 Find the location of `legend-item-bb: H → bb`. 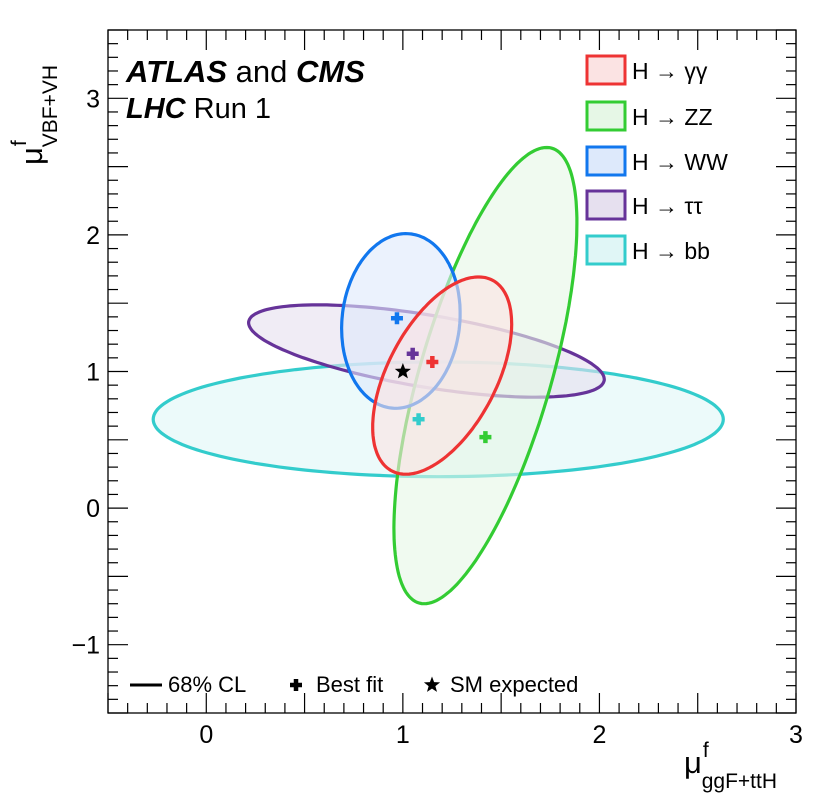

legend-item-bb: H → bb is located at coordinates (647, 250).